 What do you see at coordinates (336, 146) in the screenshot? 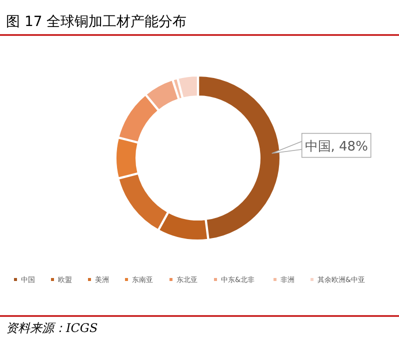
I see `data-label: 中国, 48%` at bounding box center [336, 146].